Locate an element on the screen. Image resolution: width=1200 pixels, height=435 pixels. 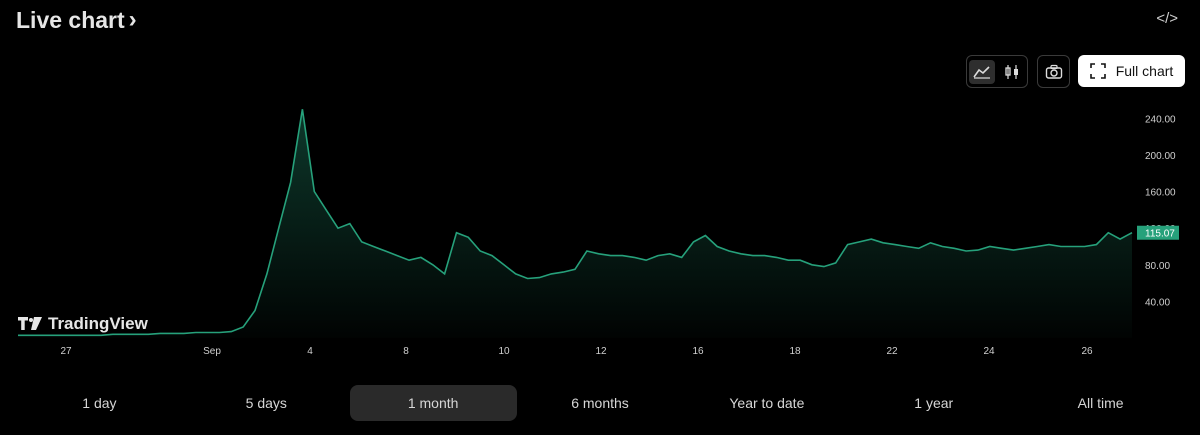
range-6-months: 6 months is located at coordinates (600, 403).